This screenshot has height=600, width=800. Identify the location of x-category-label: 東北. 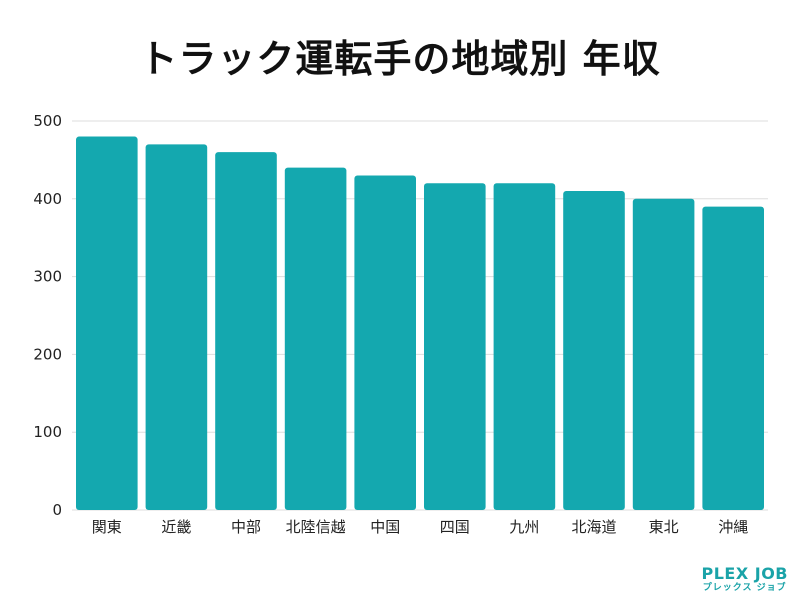
(664, 527).